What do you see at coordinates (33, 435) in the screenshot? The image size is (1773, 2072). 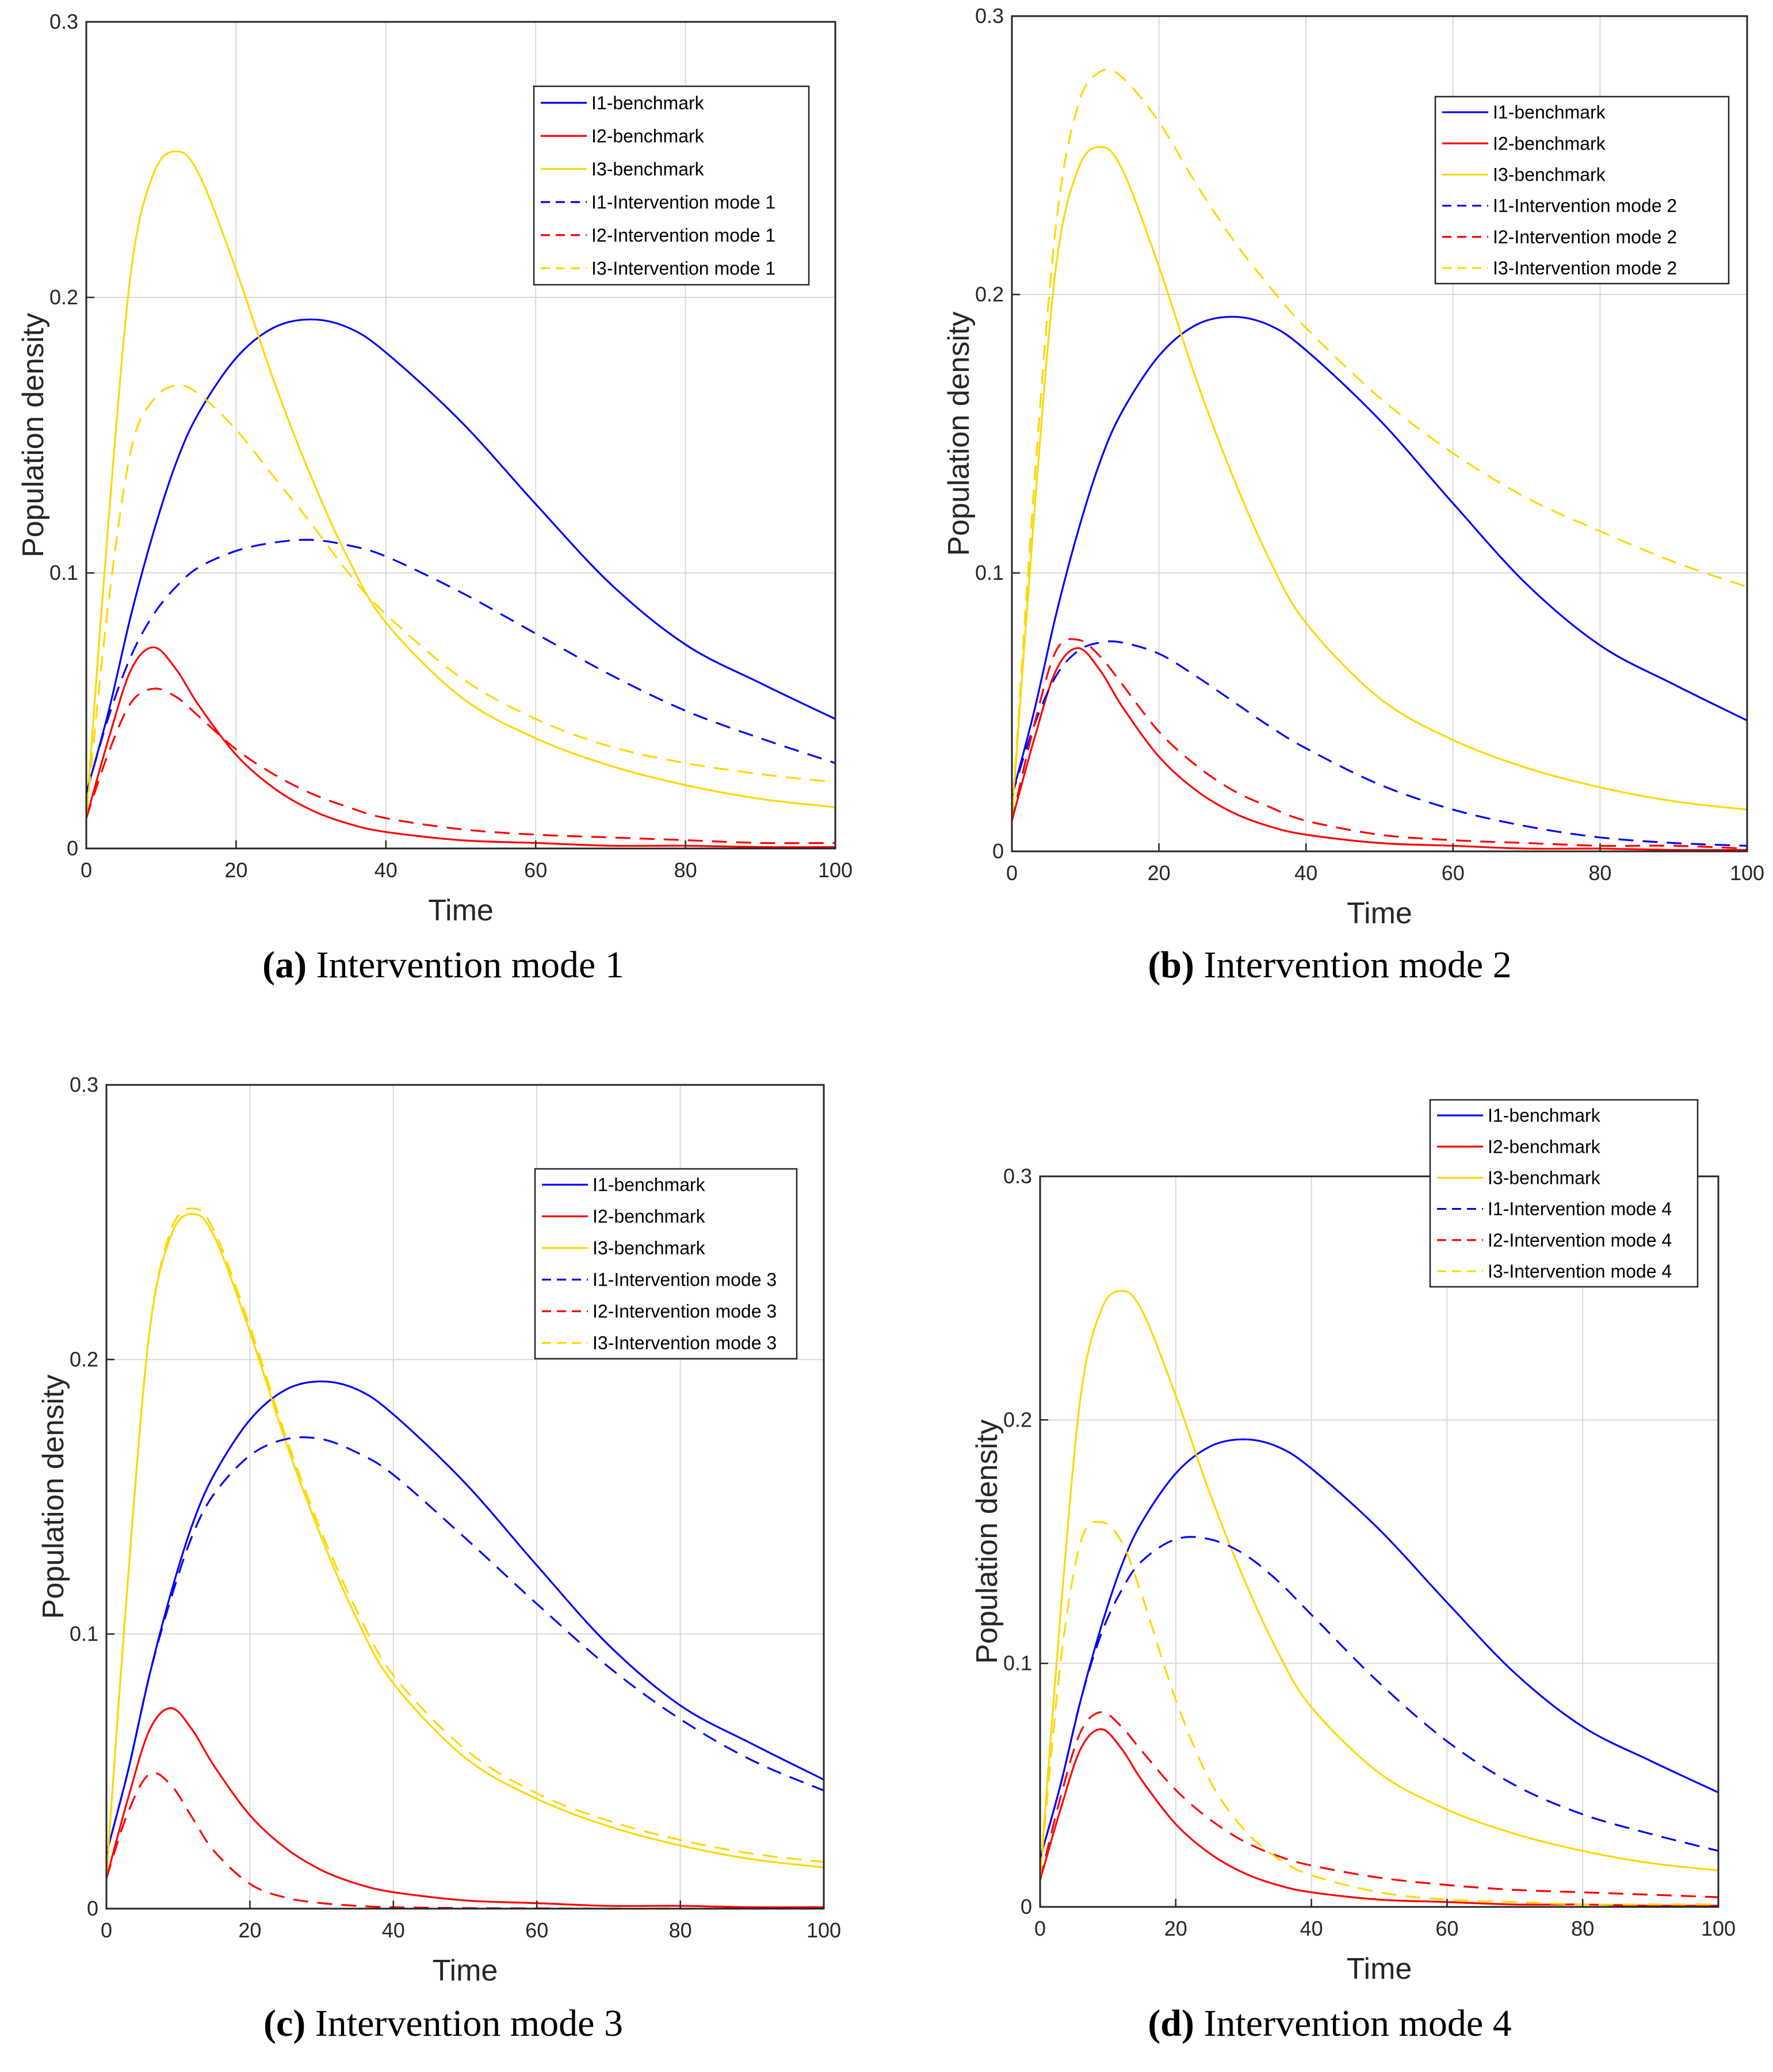 I see `y-axis-title-a: Population density` at bounding box center [33, 435].